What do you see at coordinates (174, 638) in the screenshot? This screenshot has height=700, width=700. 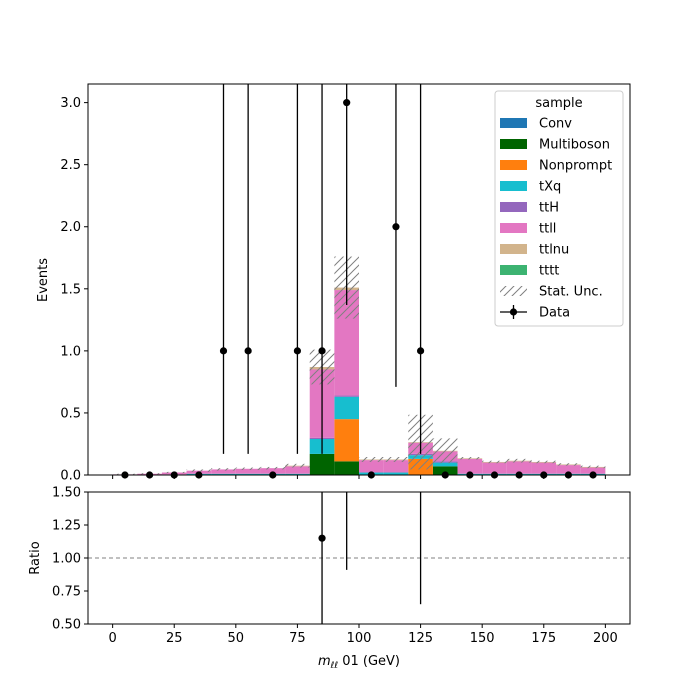 I see `ratio-x-tick-label-1: 25` at bounding box center [174, 638].